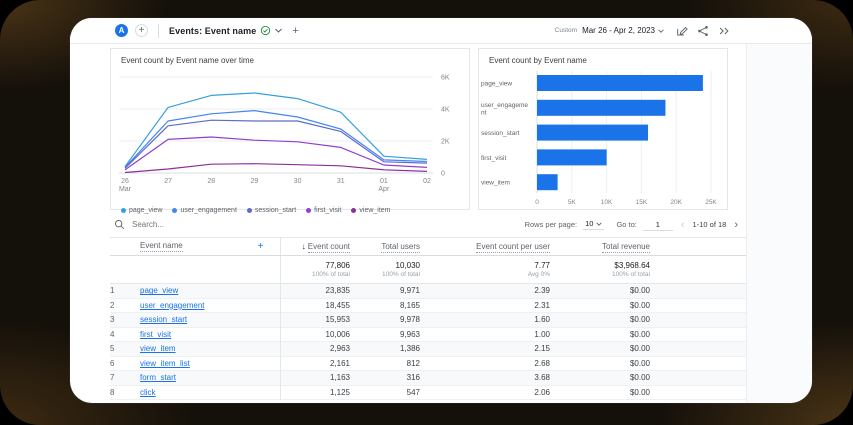 Image resolution: width=853 pixels, height=425 pixels. Describe the element at coordinates (125, 247) in the screenshot. I see `row-number-header` at that location.